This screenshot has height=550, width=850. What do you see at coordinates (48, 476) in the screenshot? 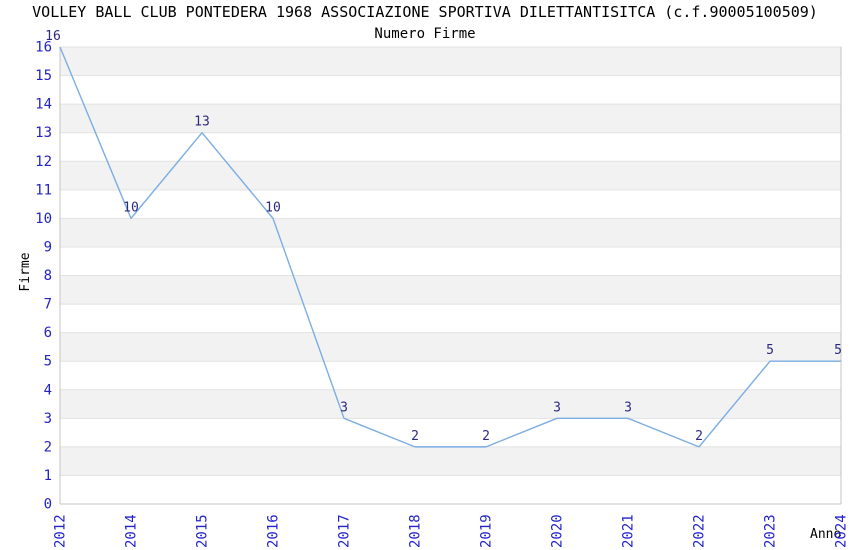
I see `y-tick-label: 1` at bounding box center [48, 476].